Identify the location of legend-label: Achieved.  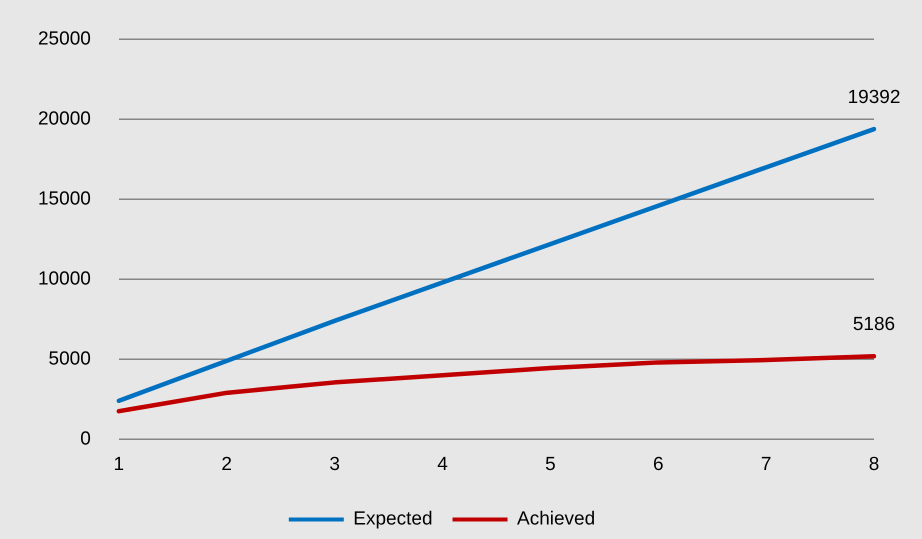
(556, 519).